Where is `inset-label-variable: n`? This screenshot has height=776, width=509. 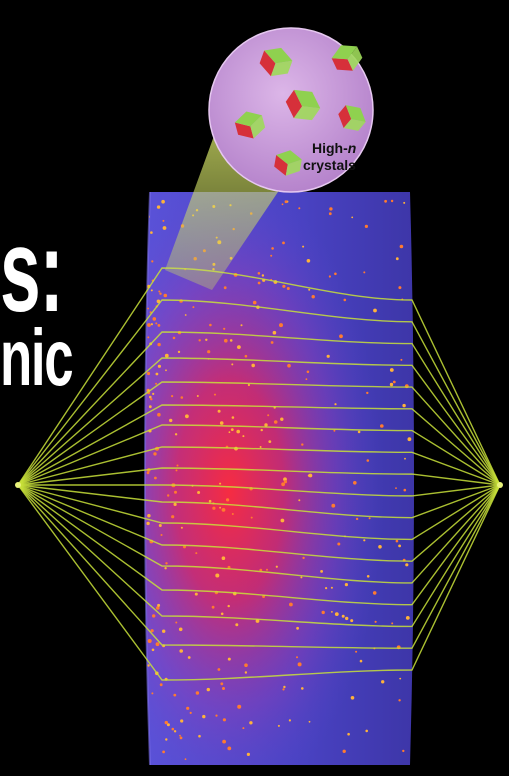
inset-label-variable: n is located at coordinates (352, 148).